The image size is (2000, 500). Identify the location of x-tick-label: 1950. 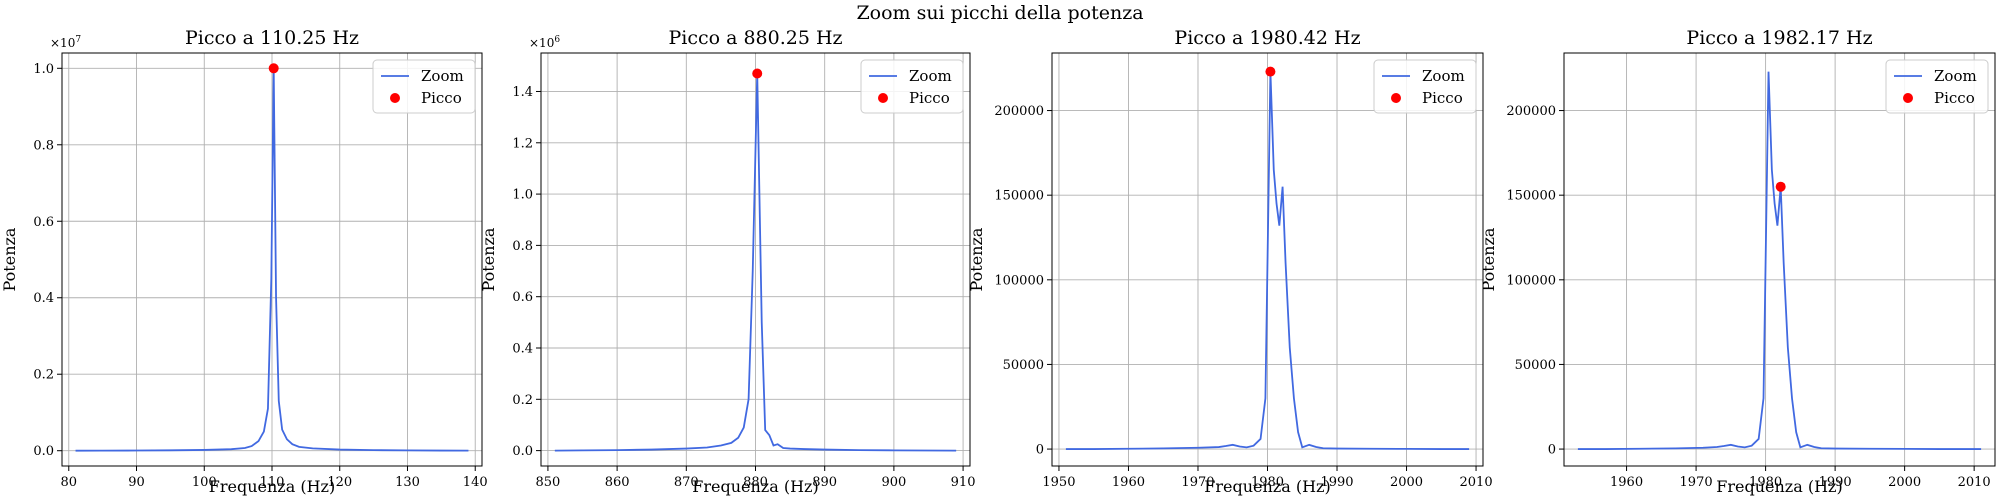
(1058, 482).